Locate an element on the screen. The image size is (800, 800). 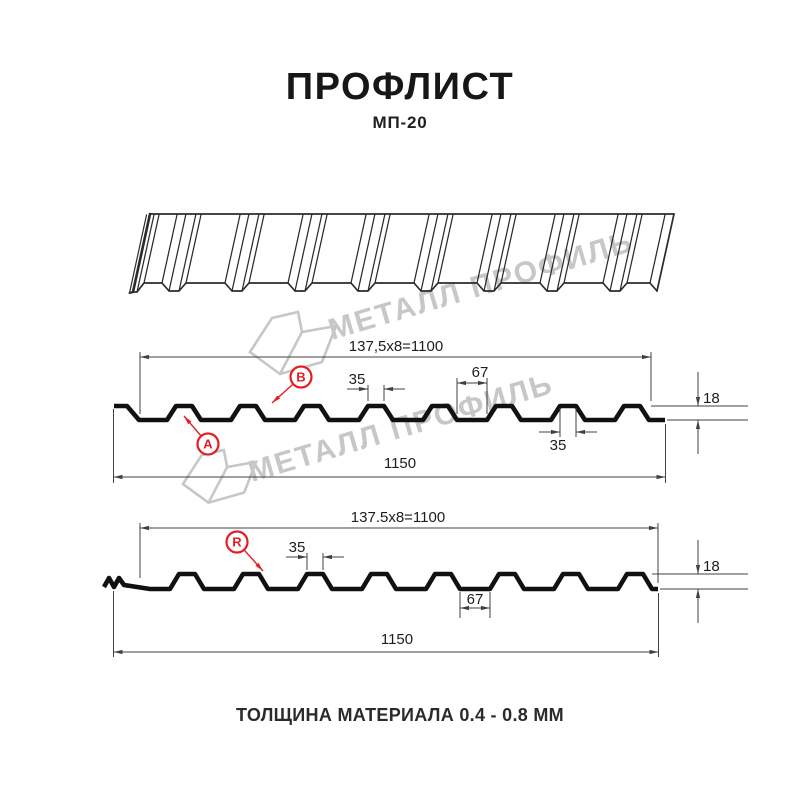
marker-b-letter: B is located at coordinates (300, 377).